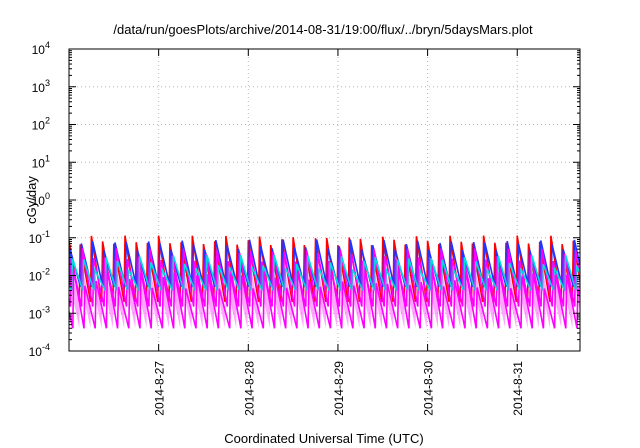 Image resolution: width=640 pixels, height=448 pixels. I want to click on y-axis-label: cGy/day, so click(31, 200).